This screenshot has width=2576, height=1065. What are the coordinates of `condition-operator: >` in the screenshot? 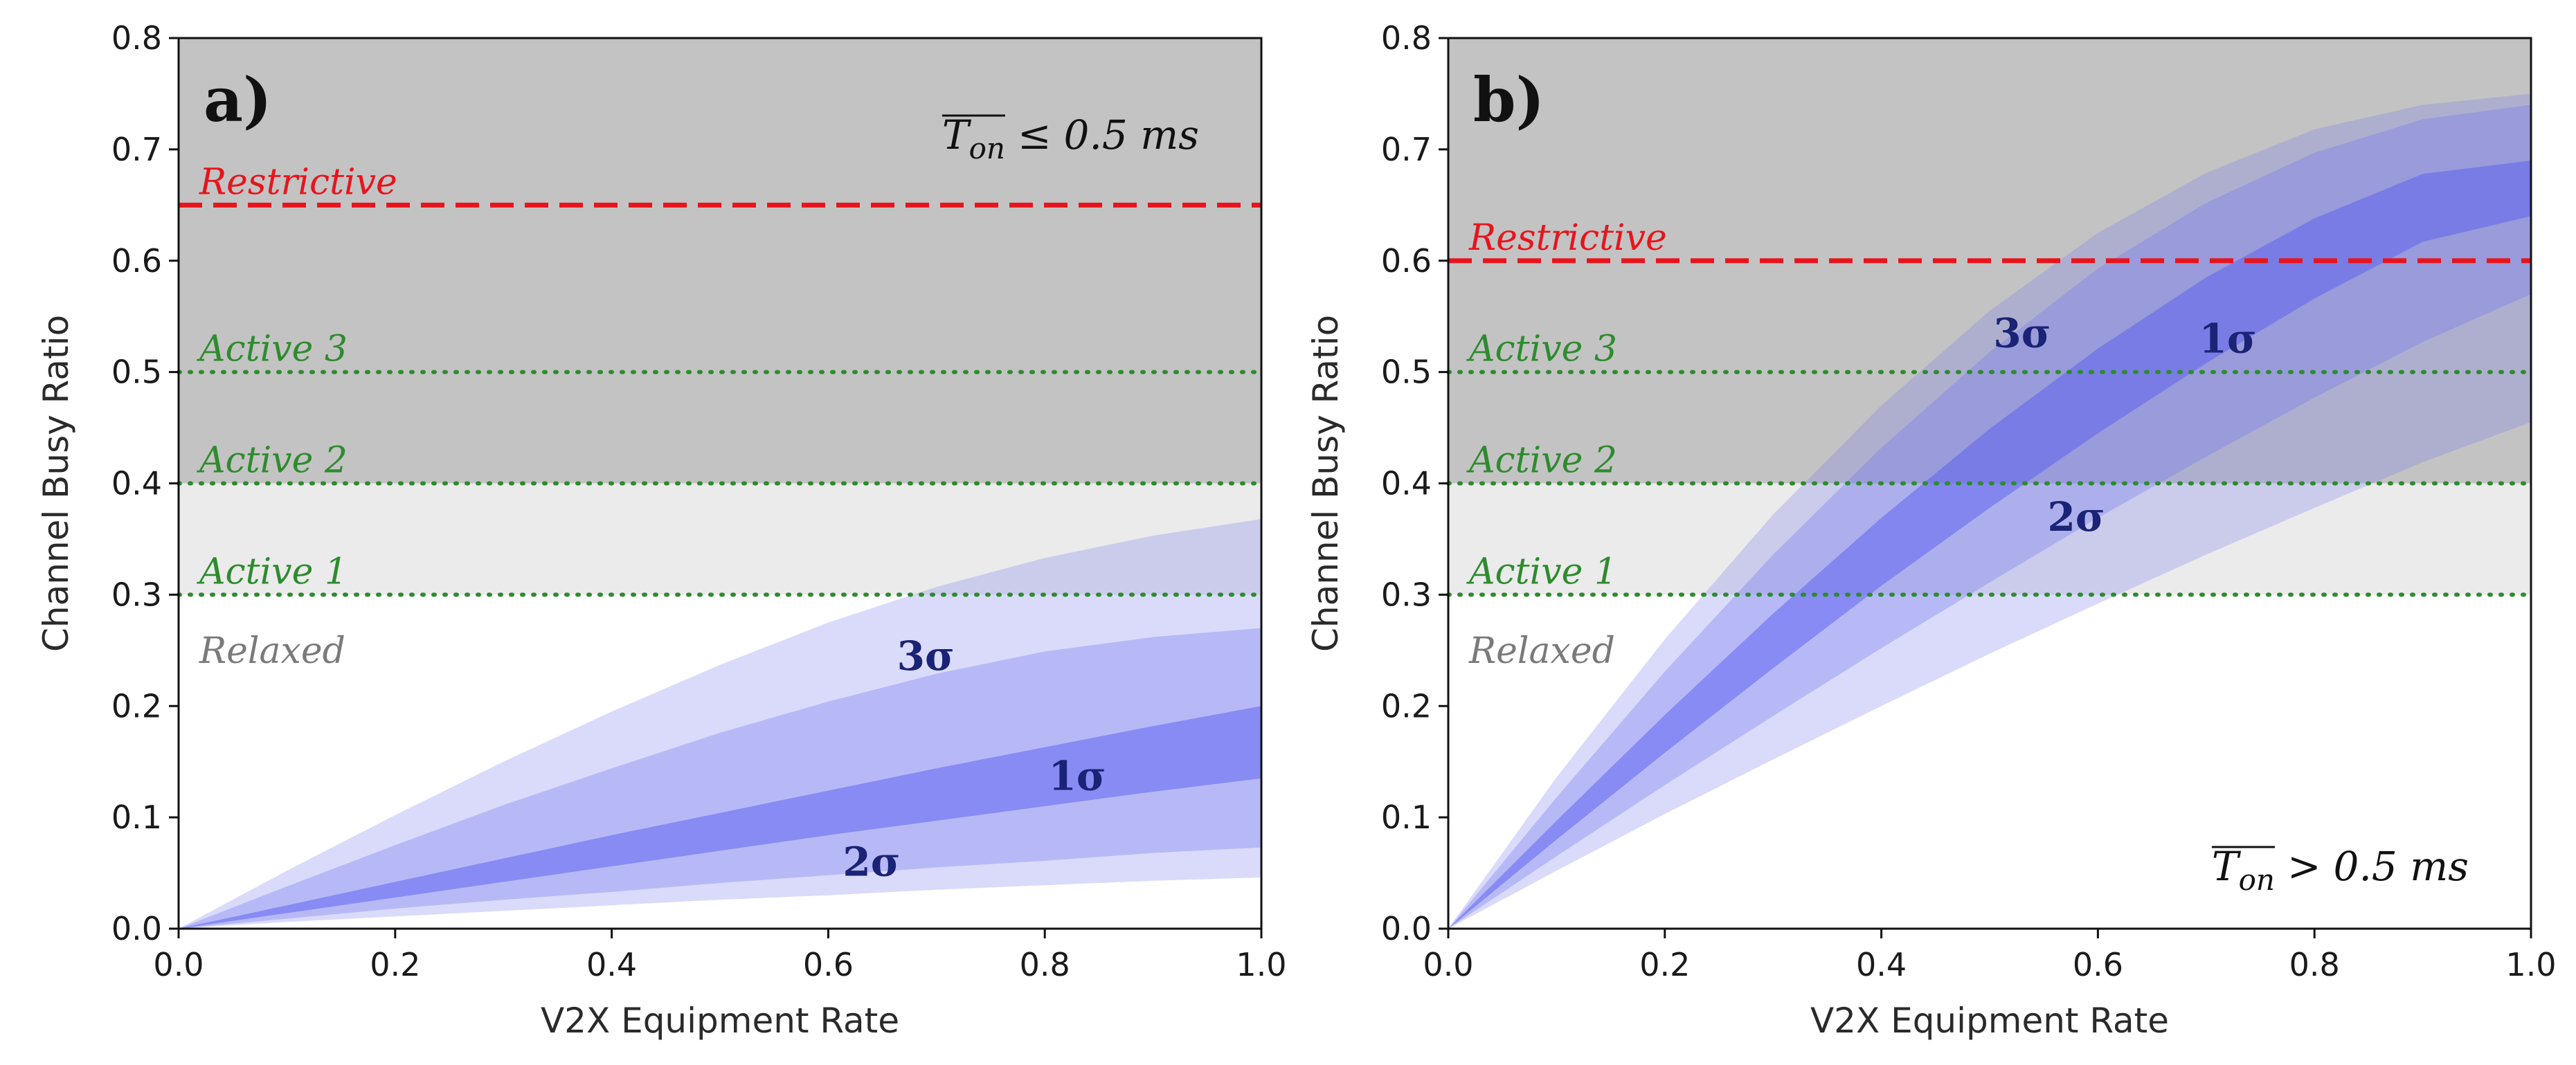 It's located at (2304, 866).